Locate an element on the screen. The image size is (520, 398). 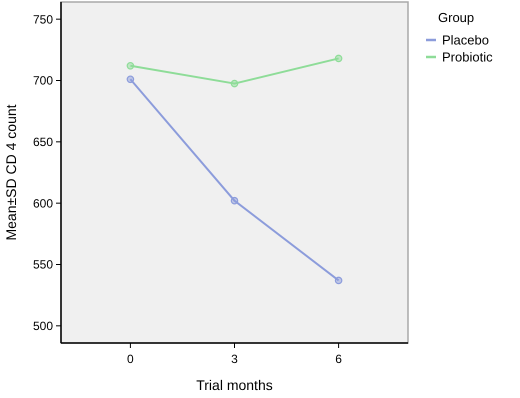
x-axis-title: Trial months is located at coordinates (234, 385).